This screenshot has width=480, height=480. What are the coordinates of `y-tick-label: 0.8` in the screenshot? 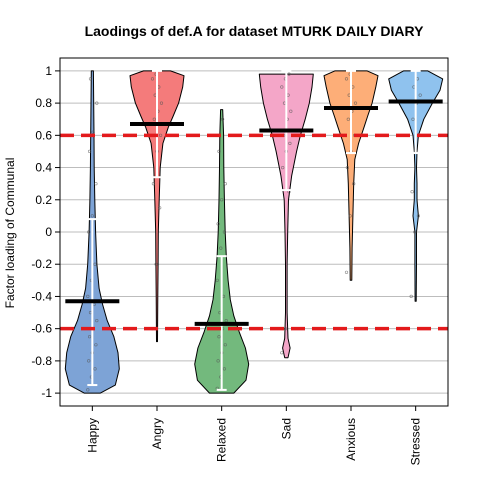 It's located at (43, 103).